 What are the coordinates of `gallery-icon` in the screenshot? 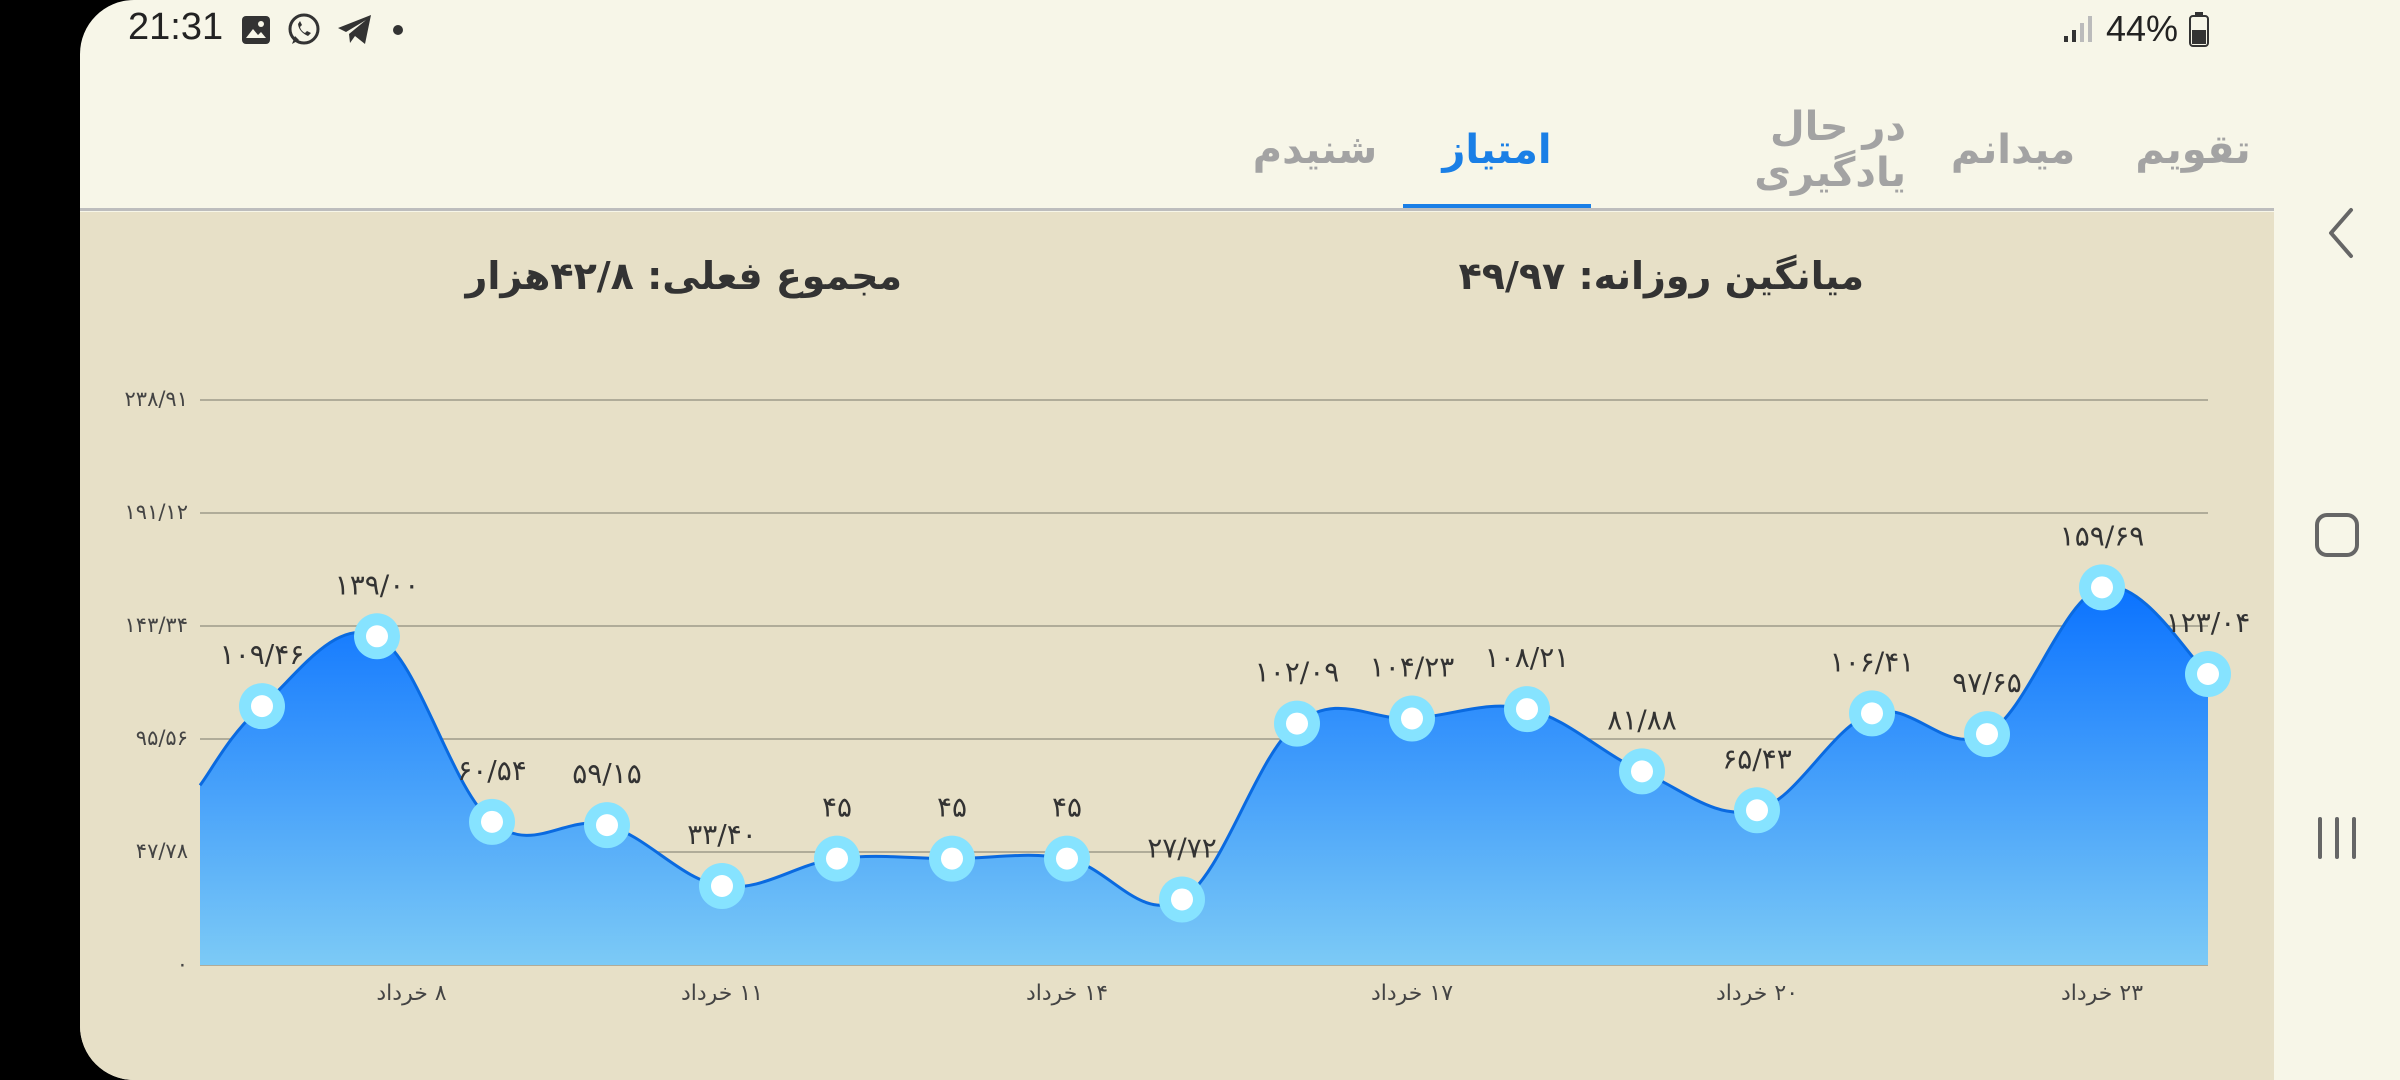 It's located at (256, 30).